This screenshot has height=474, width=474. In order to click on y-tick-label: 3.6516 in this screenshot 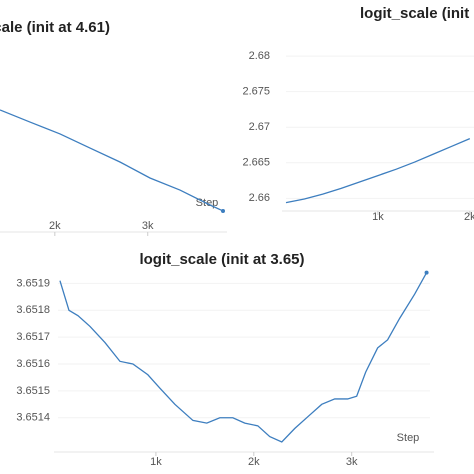, I will do `click(33, 364)`.